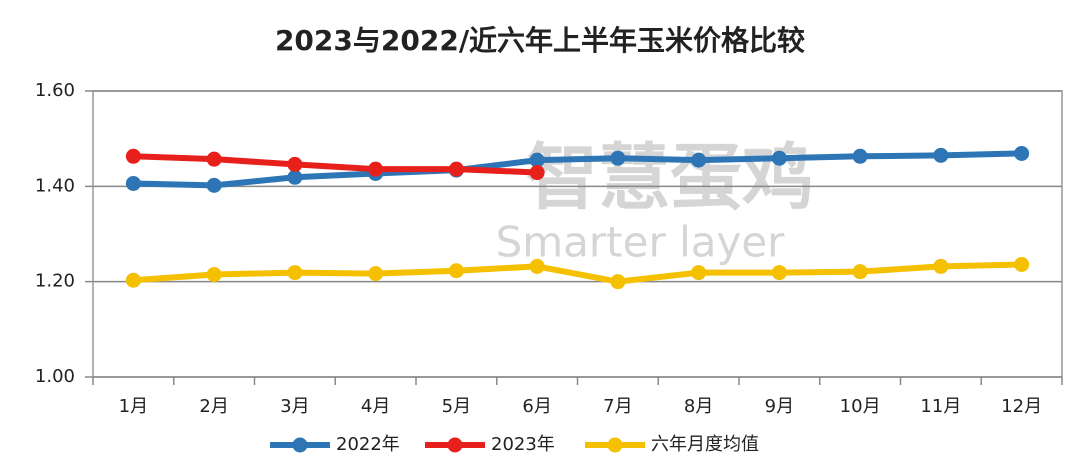 Image resolution: width=1080 pixels, height=474 pixels. Describe the element at coordinates (860, 406) in the screenshot. I see `x-tick-label: 10月` at that location.